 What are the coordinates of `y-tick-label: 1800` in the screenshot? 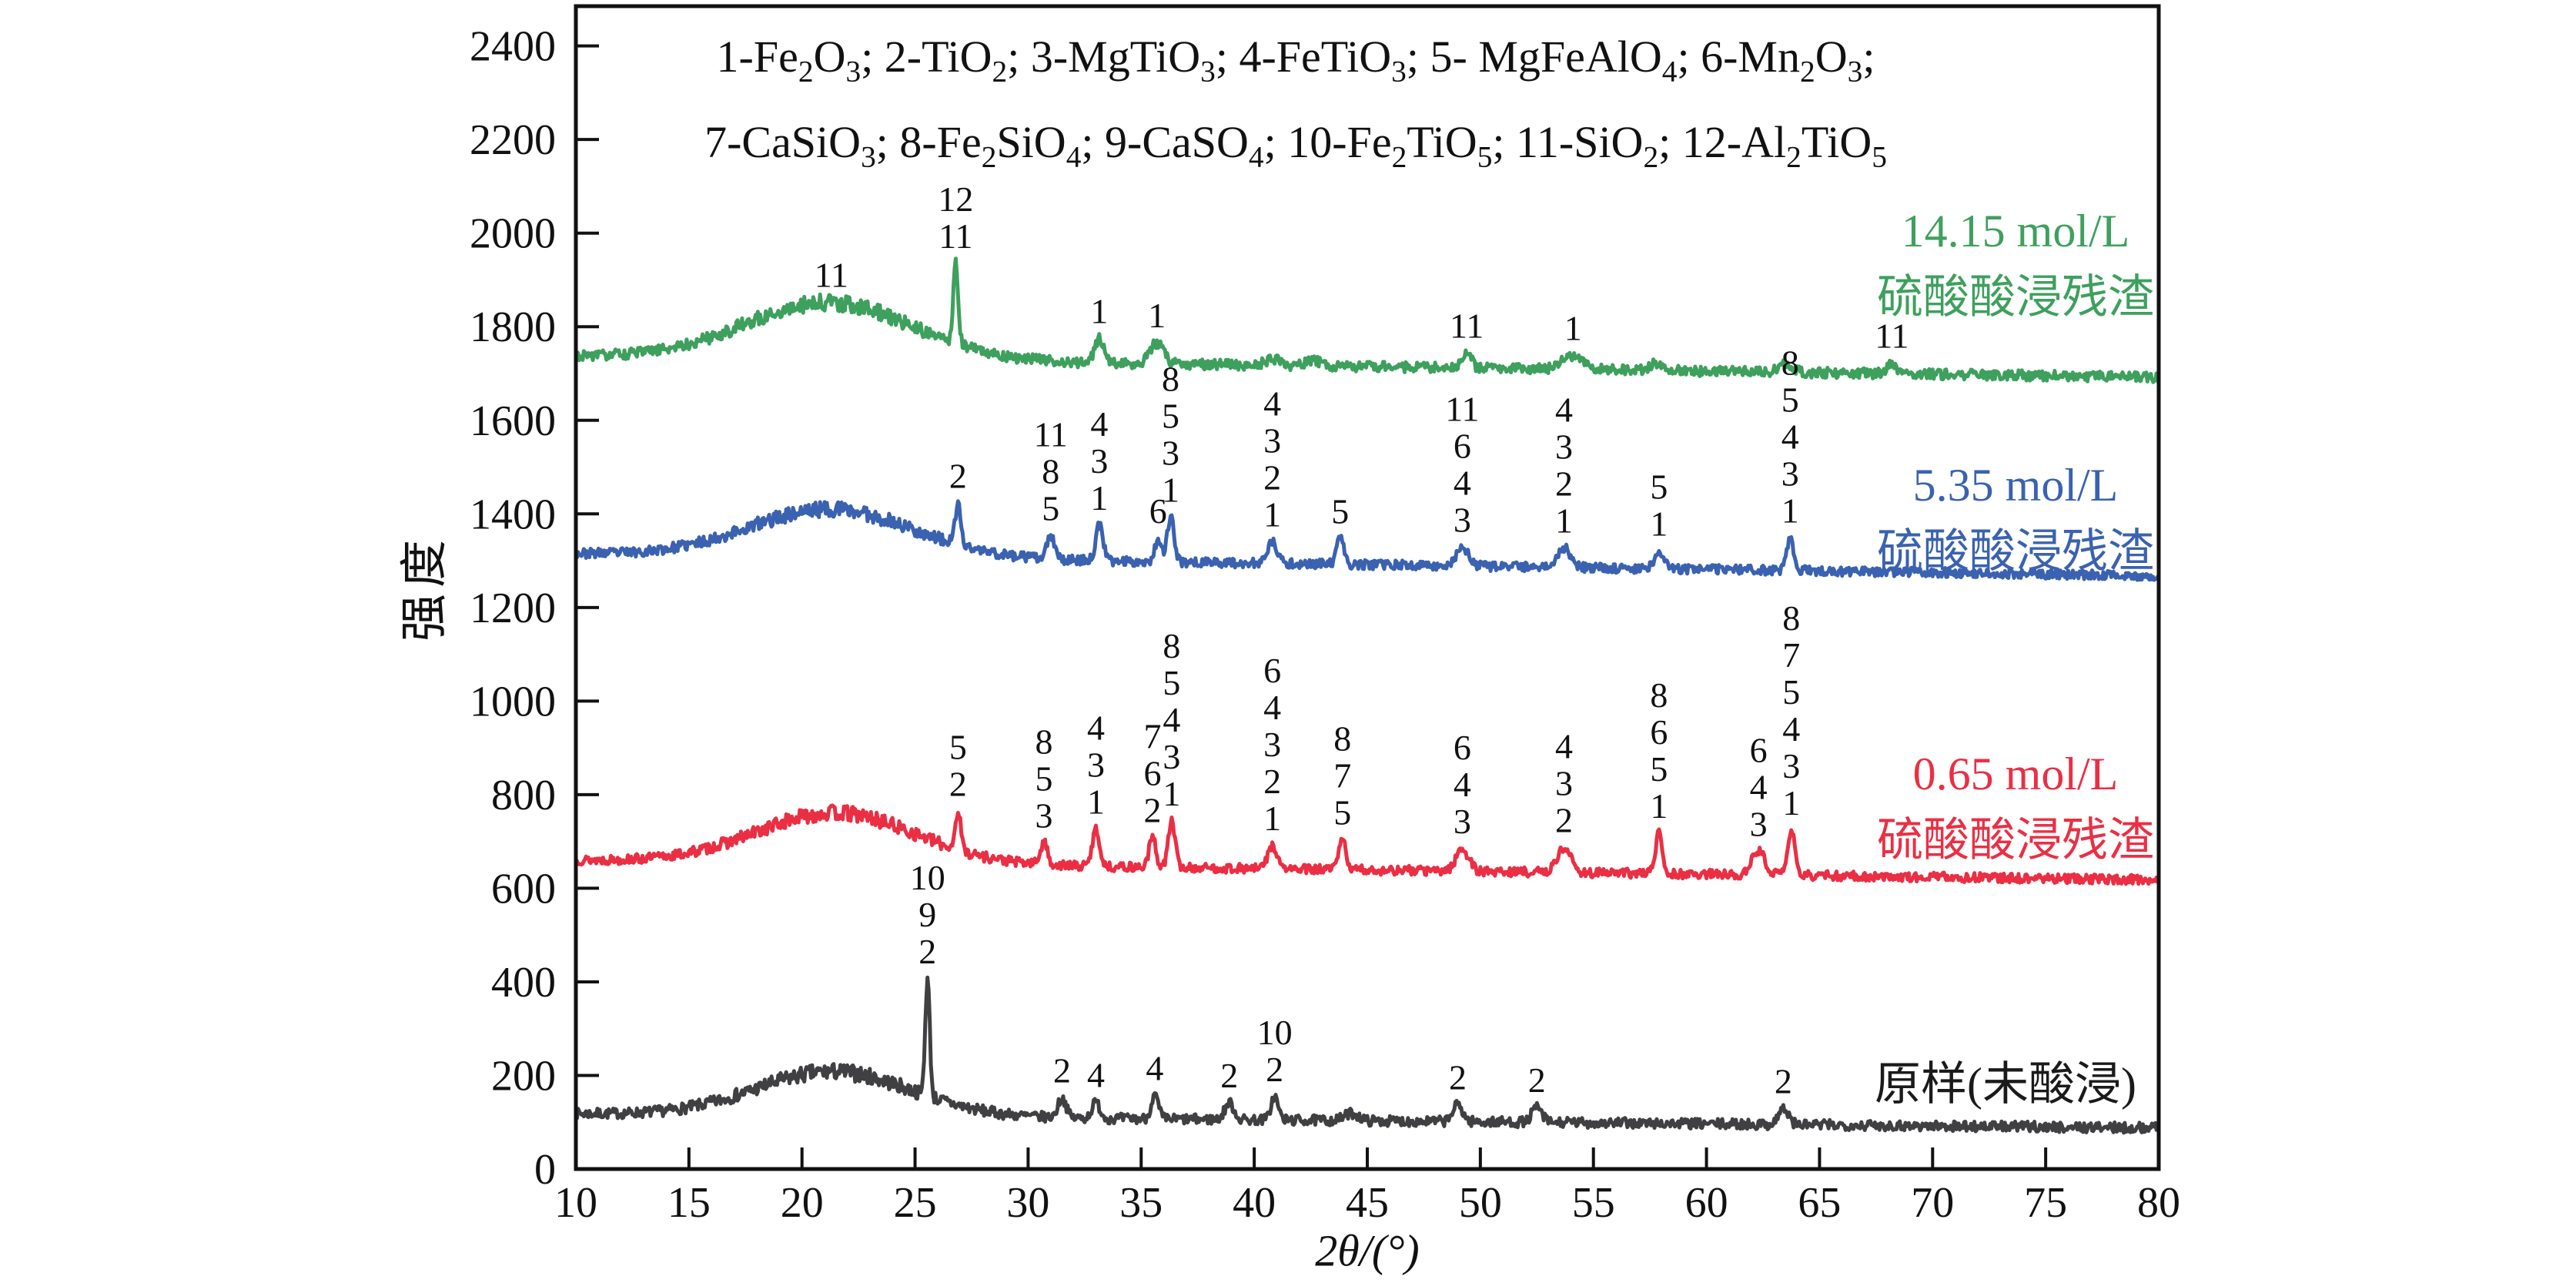 It's located at (513, 327).